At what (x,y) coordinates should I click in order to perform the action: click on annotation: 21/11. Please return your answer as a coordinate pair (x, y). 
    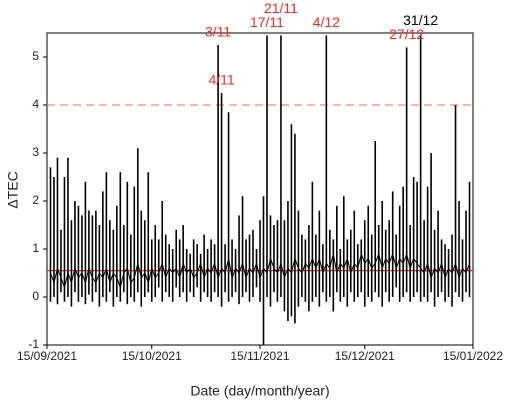
    Looking at the image, I should click on (281, 8).